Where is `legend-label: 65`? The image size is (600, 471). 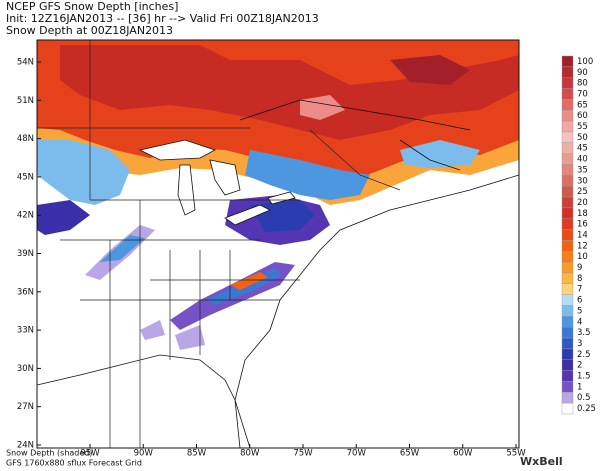 legend-label: 65 is located at coordinates (582, 105).